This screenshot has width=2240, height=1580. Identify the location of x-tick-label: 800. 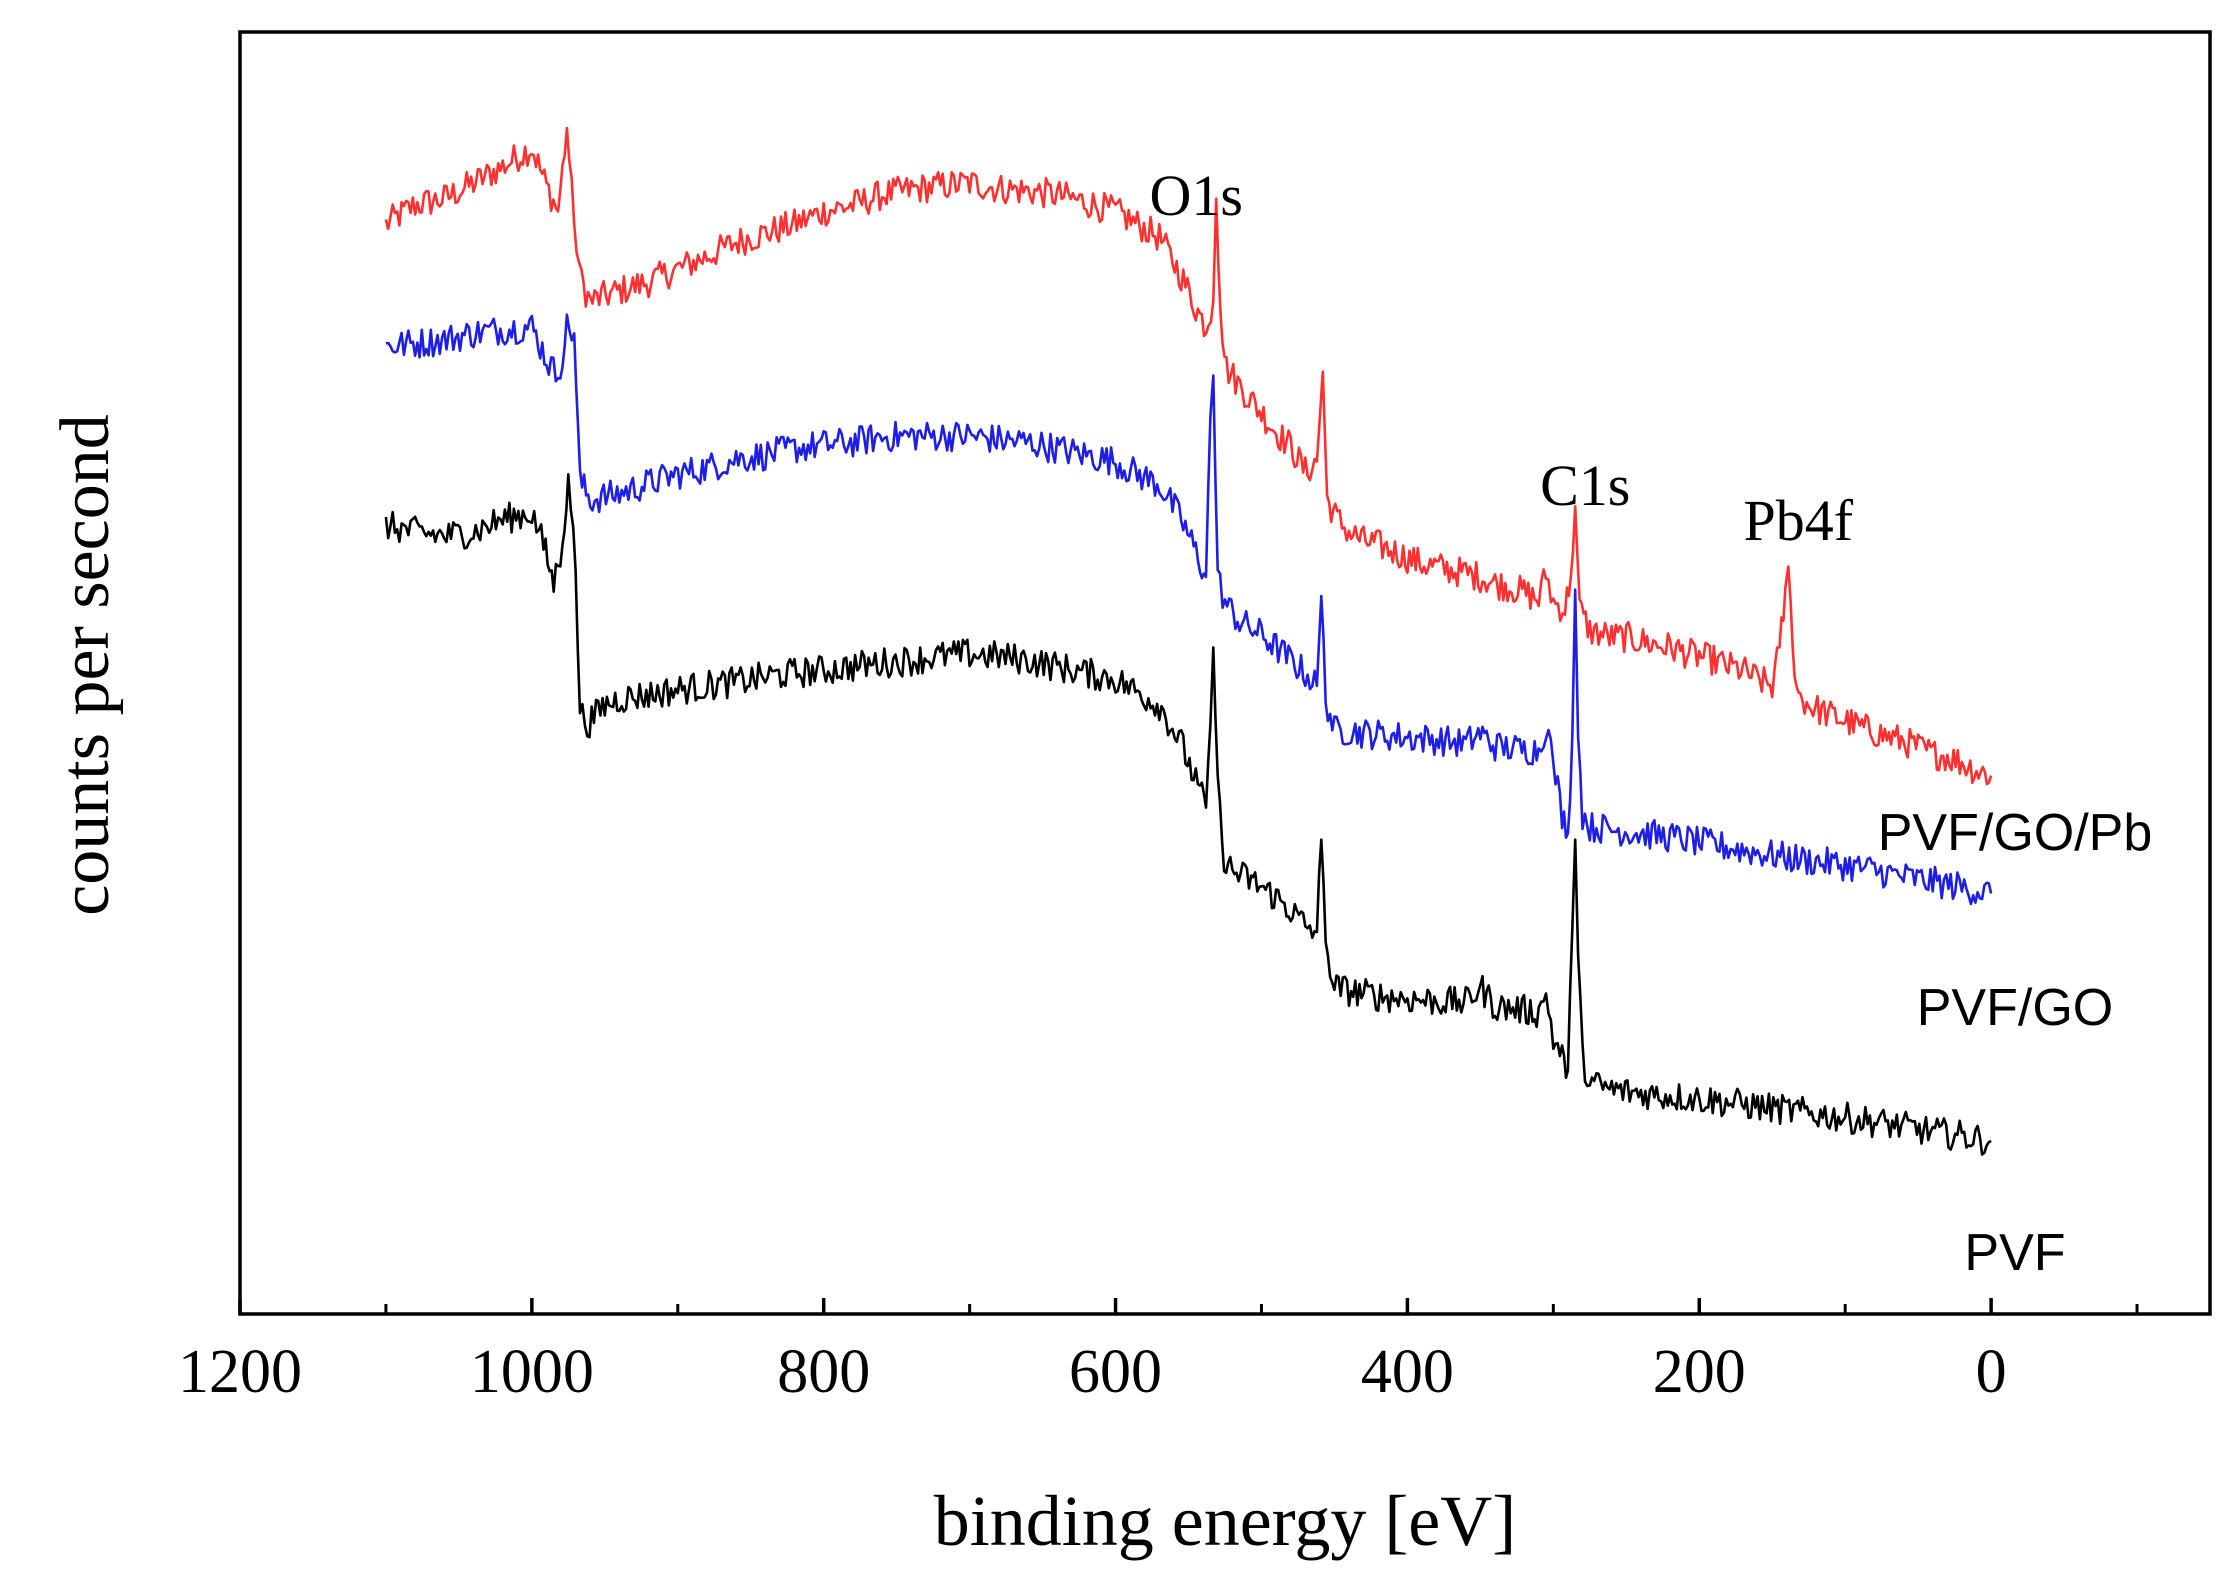
(823, 1372).